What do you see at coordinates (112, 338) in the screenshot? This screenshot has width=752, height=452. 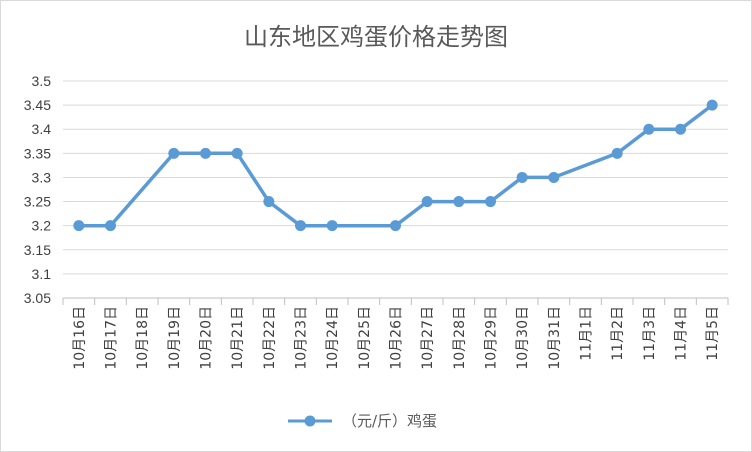 I see `x-tick-label: 10月17日` at bounding box center [112, 338].